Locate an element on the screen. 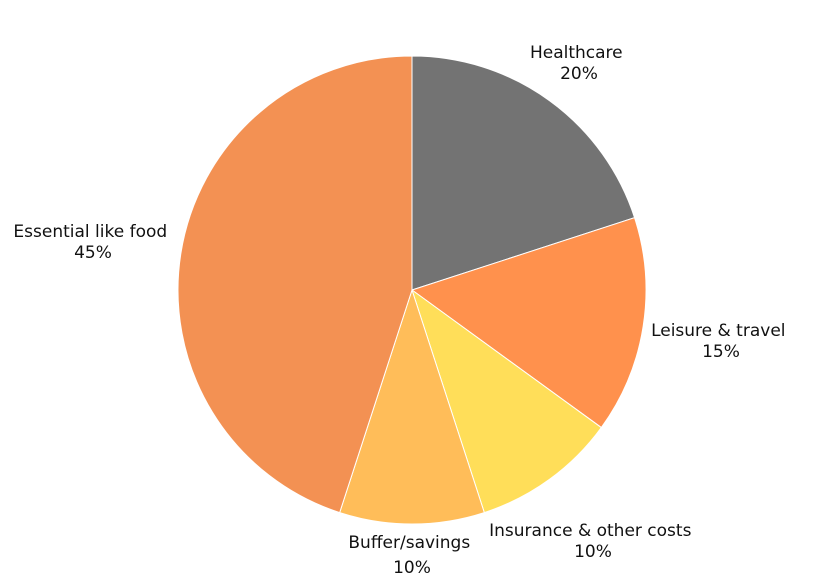 The width and height of the screenshot is (825, 586). slice-label-leisure-travel: Leisure & travel 15% is located at coordinates (721, 341).